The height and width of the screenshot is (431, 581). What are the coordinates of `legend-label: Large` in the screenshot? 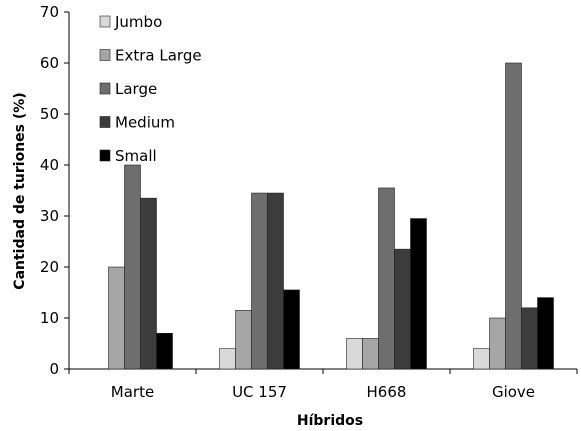 It's located at (136, 89).